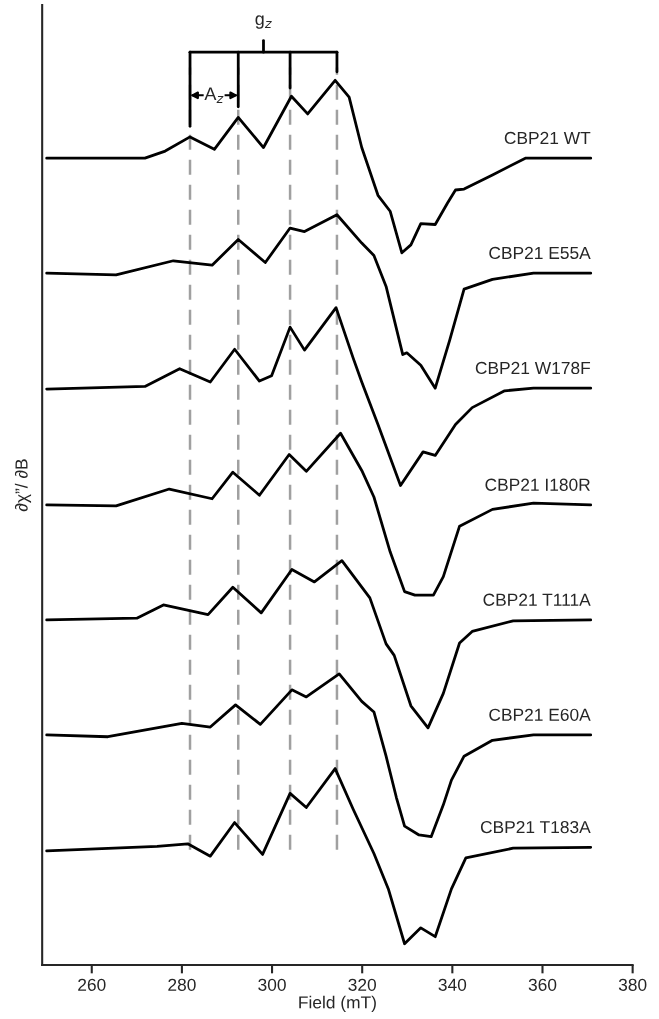 The image size is (659, 1019). I want to click on series-label: CBP21 E60A, so click(540, 714).